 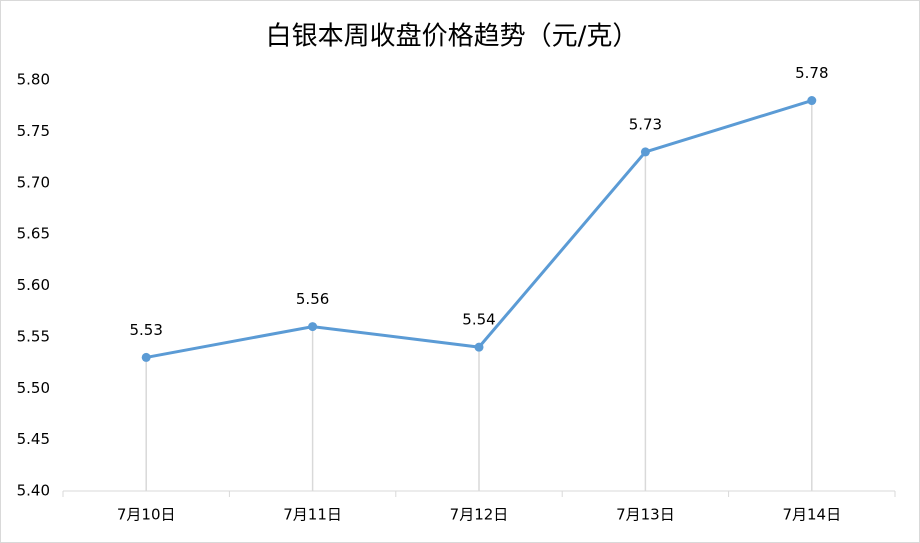 I want to click on y-tick-label: 5.40, so click(x=33, y=491).